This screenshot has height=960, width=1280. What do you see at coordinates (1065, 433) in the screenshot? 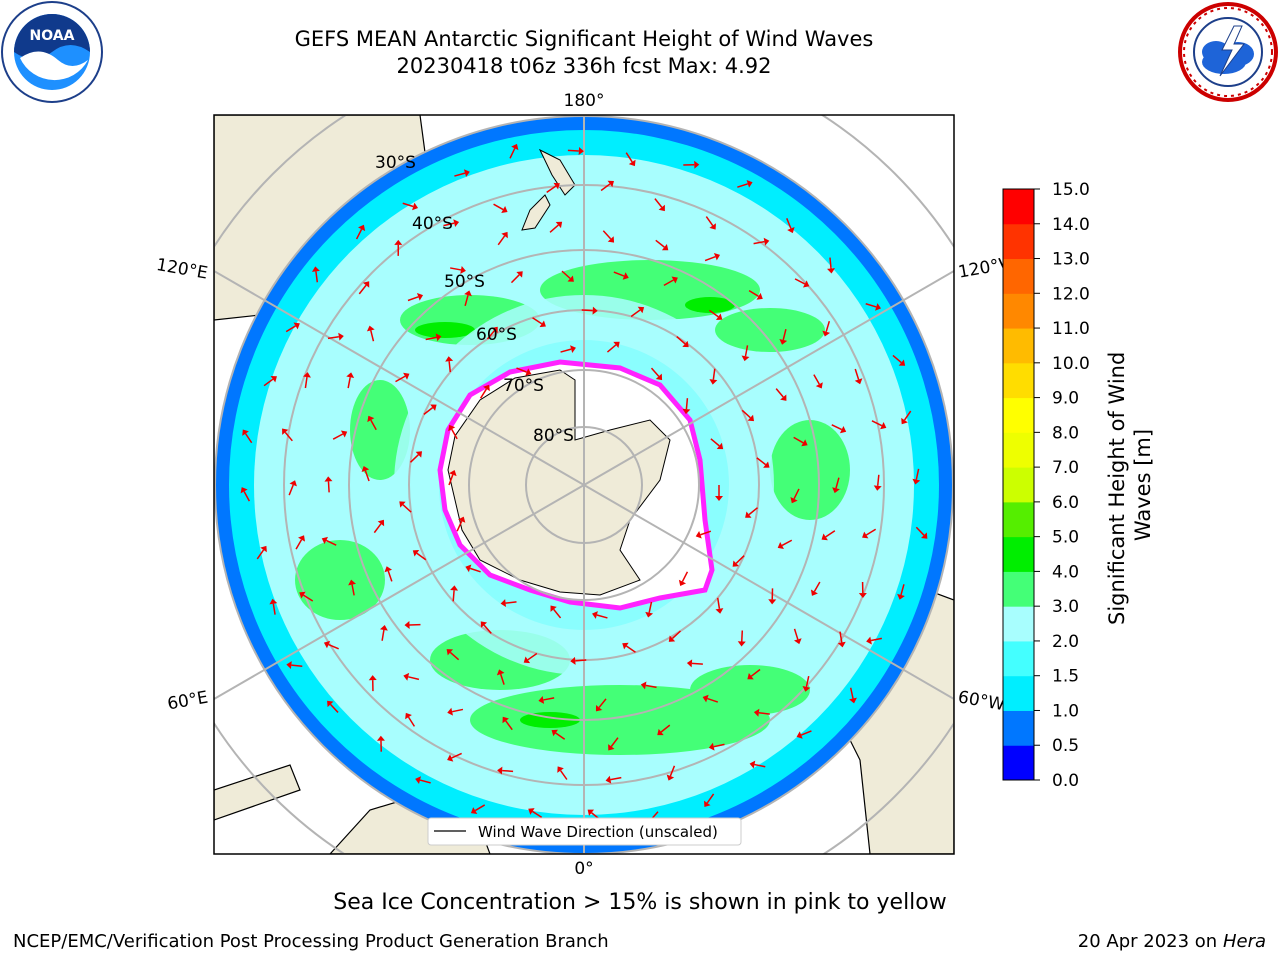
I see `colorbar-tick-label: 8.0` at bounding box center [1065, 433].